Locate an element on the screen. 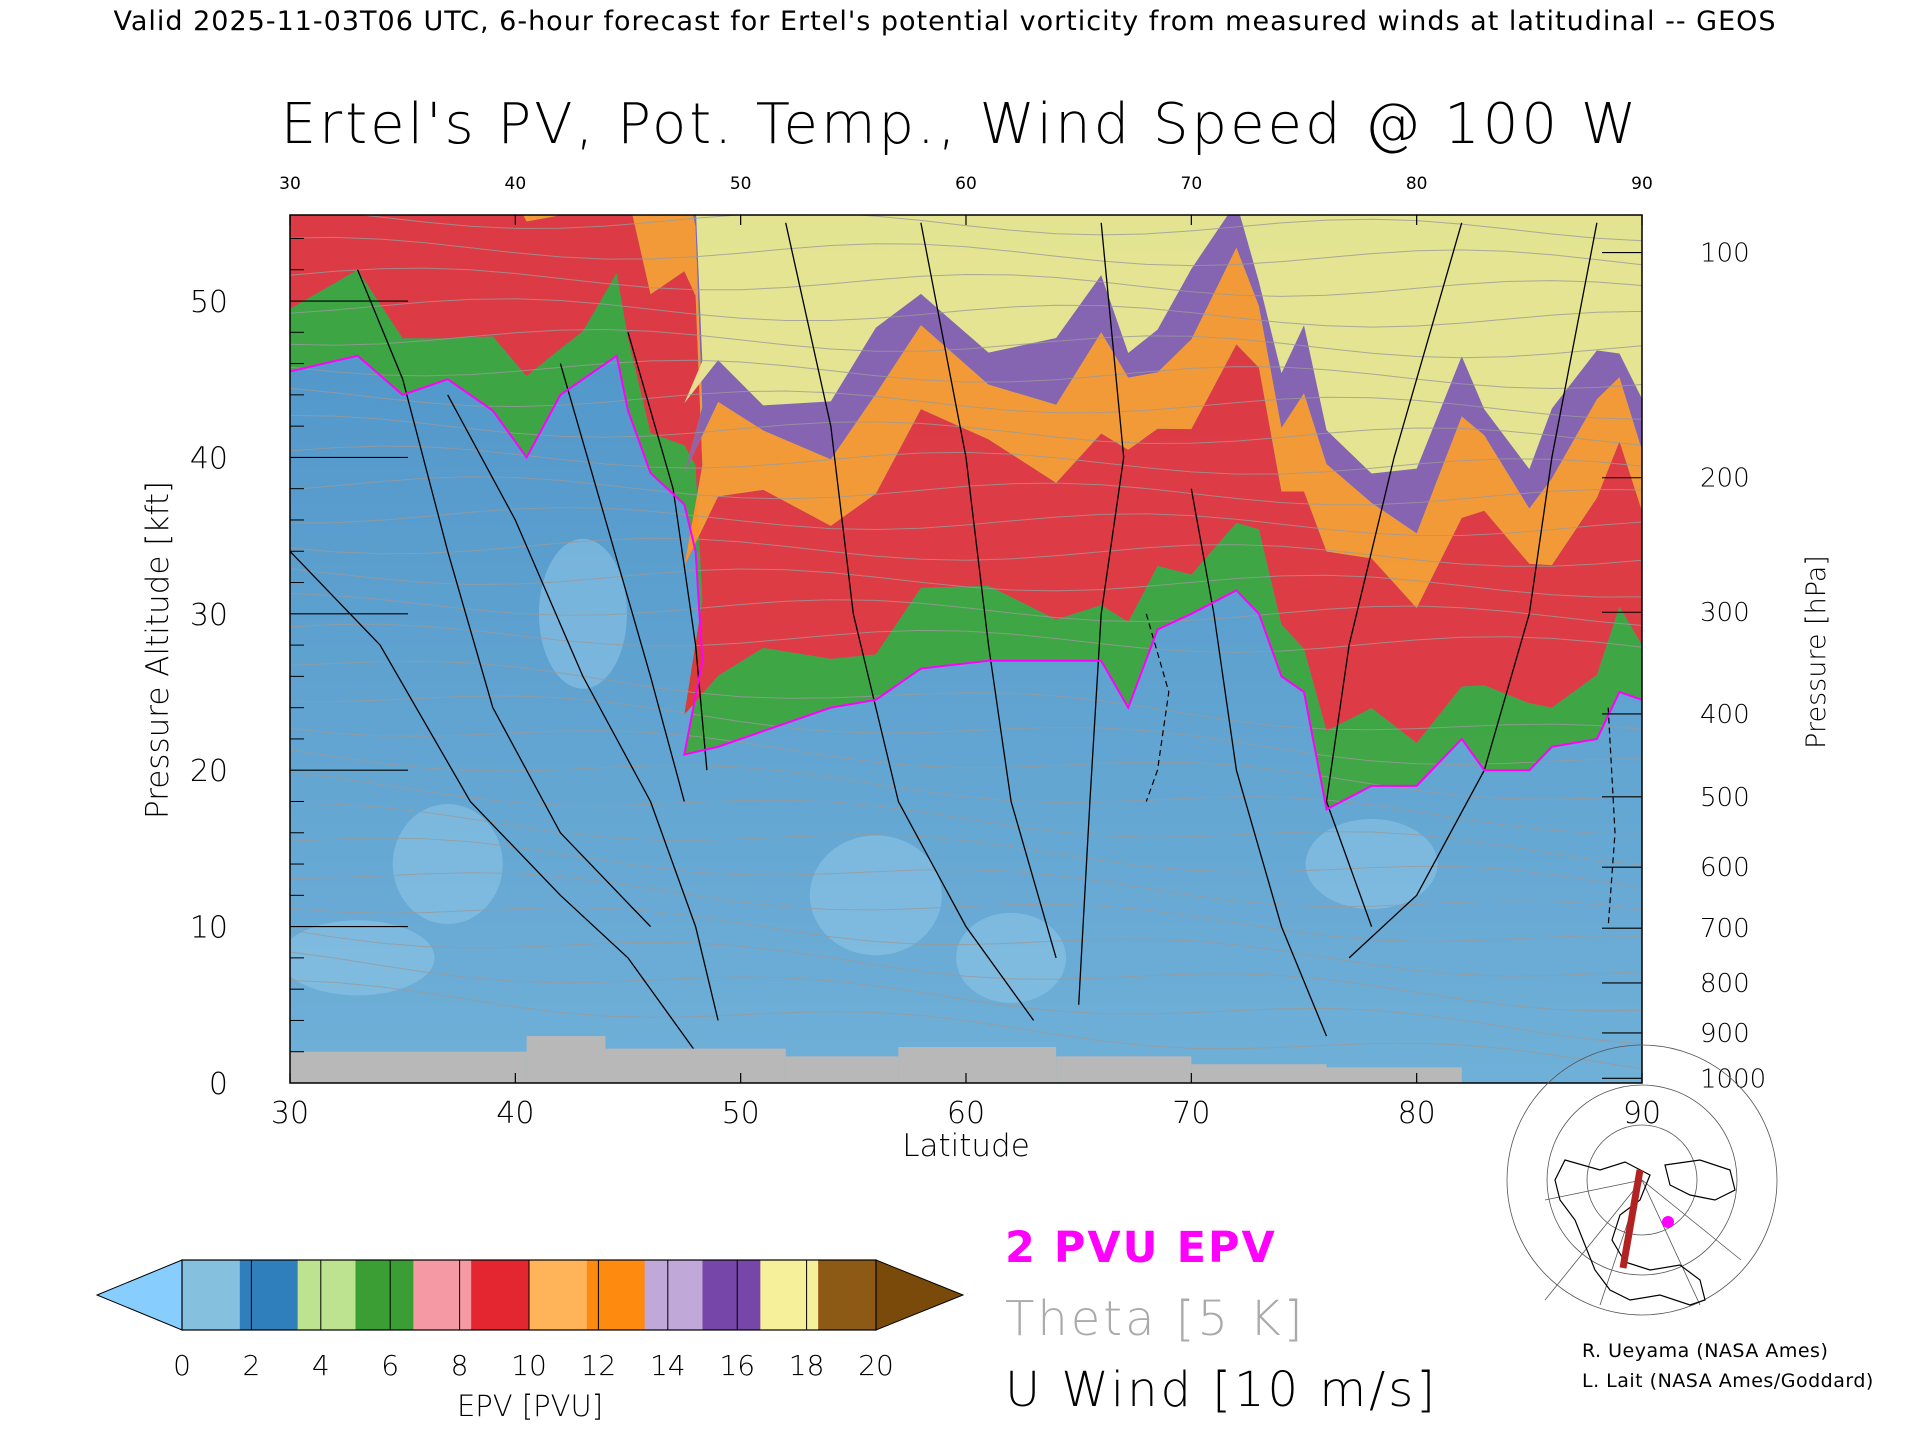  colorbar-tick-12: 12 is located at coordinates (599, 1365).